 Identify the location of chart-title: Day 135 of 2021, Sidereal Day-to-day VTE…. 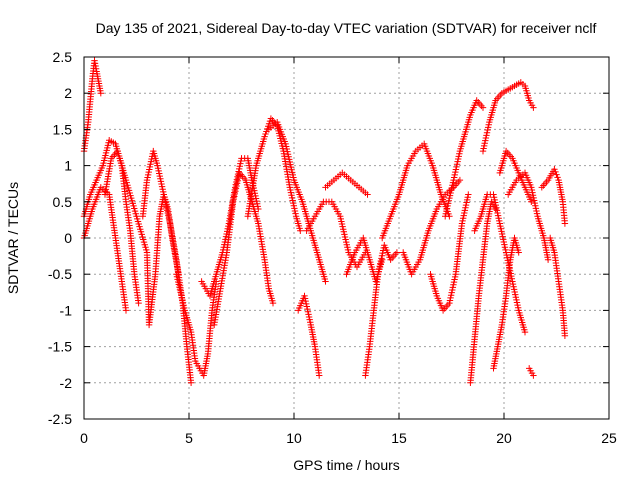
(346, 28).